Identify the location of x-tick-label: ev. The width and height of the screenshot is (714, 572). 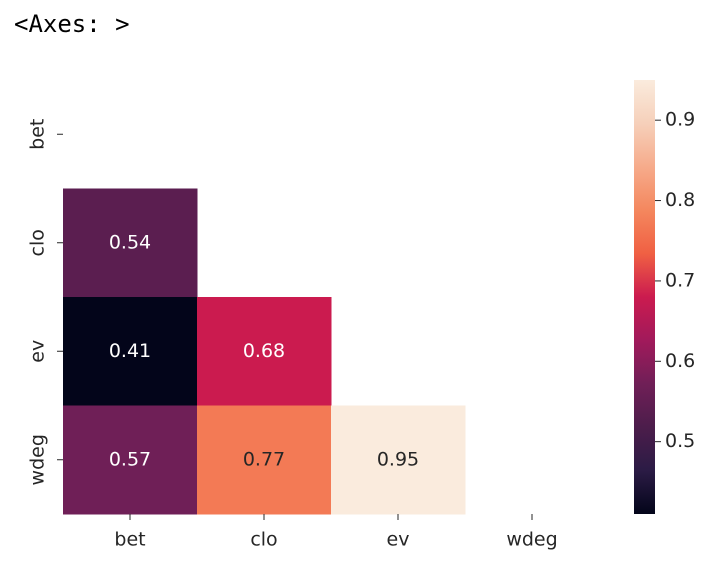
(398, 540).